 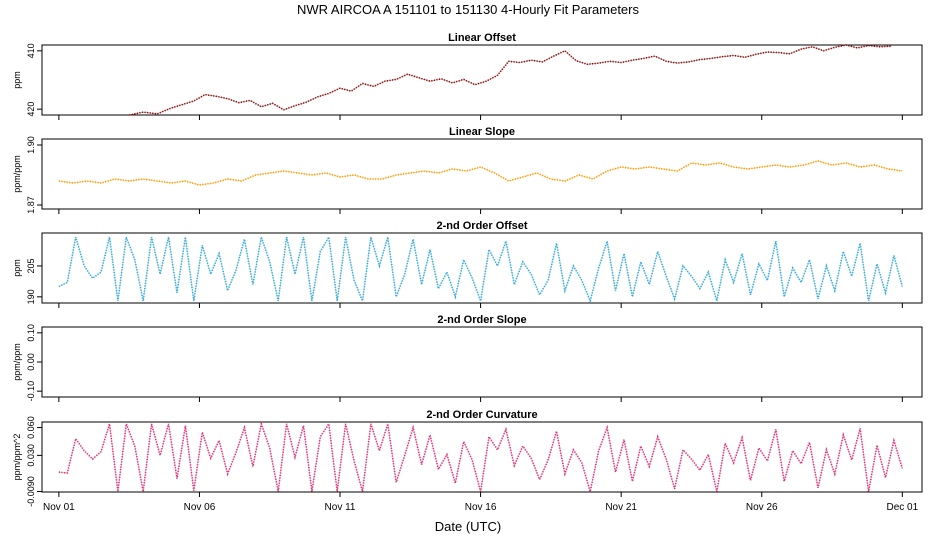 What do you see at coordinates (31, 109) in the screenshot?
I see `y-tick-label: 420` at bounding box center [31, 109].